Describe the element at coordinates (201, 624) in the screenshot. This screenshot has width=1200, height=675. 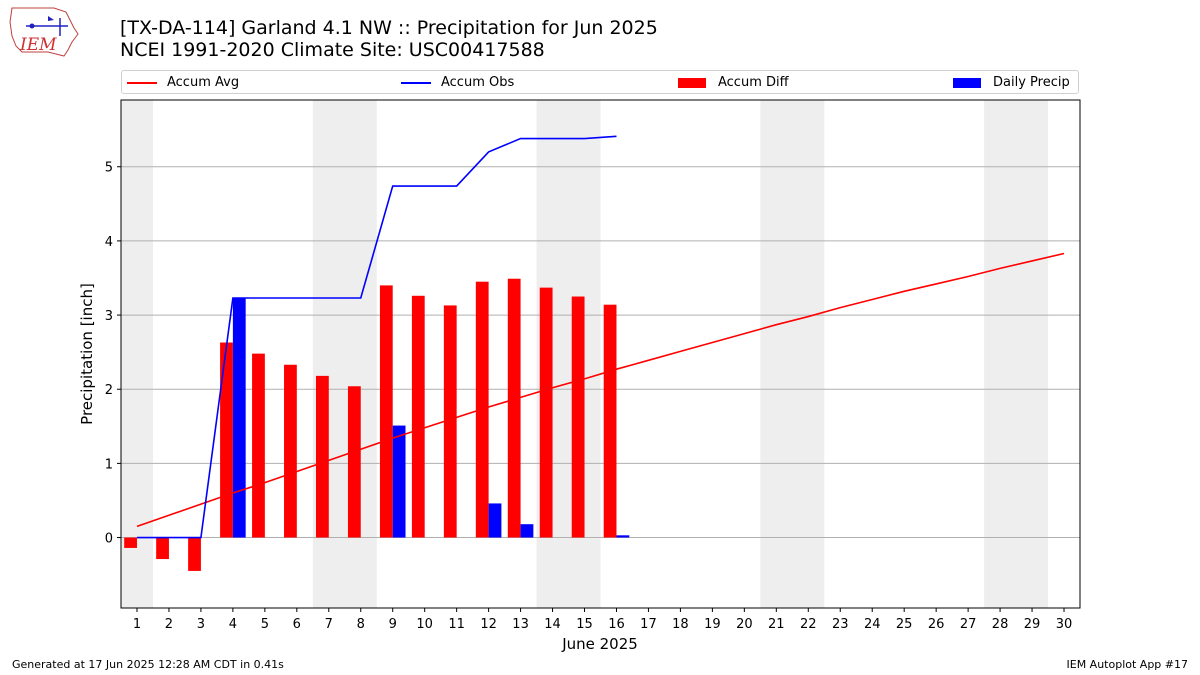
I see `x-tick-label-3: 3` at that location.